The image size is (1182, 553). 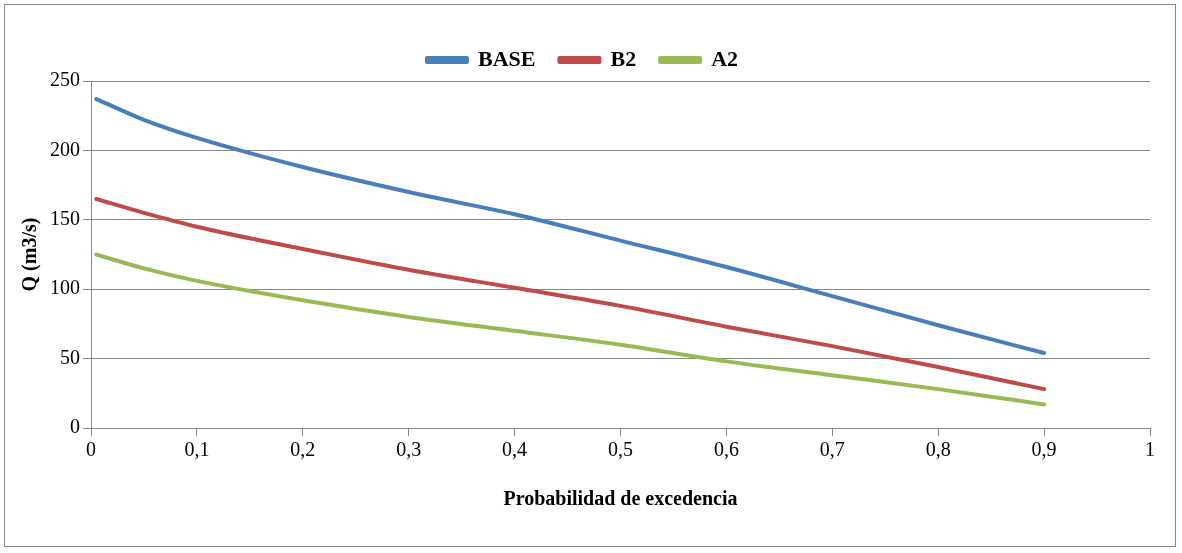 I want to click on x-tick-label: 0,4, so click(x=515, y=449).